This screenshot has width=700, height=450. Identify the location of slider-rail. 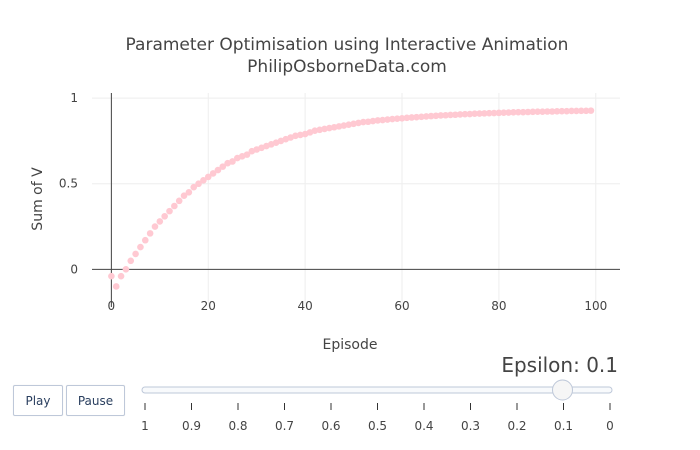
(377, 390).